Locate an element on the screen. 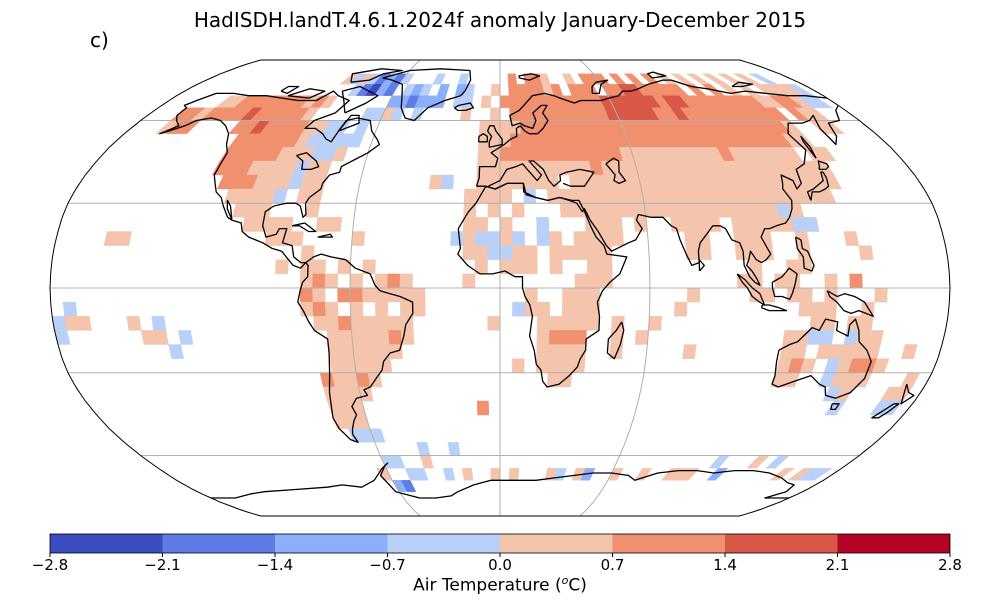  colorbar-label-suffix: C) is located at coordinates (577, 585).